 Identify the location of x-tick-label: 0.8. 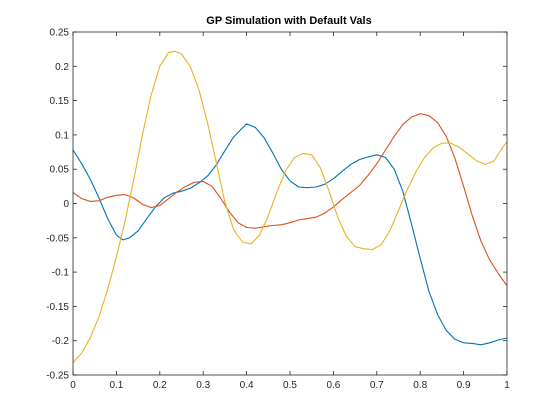
(420, 385).